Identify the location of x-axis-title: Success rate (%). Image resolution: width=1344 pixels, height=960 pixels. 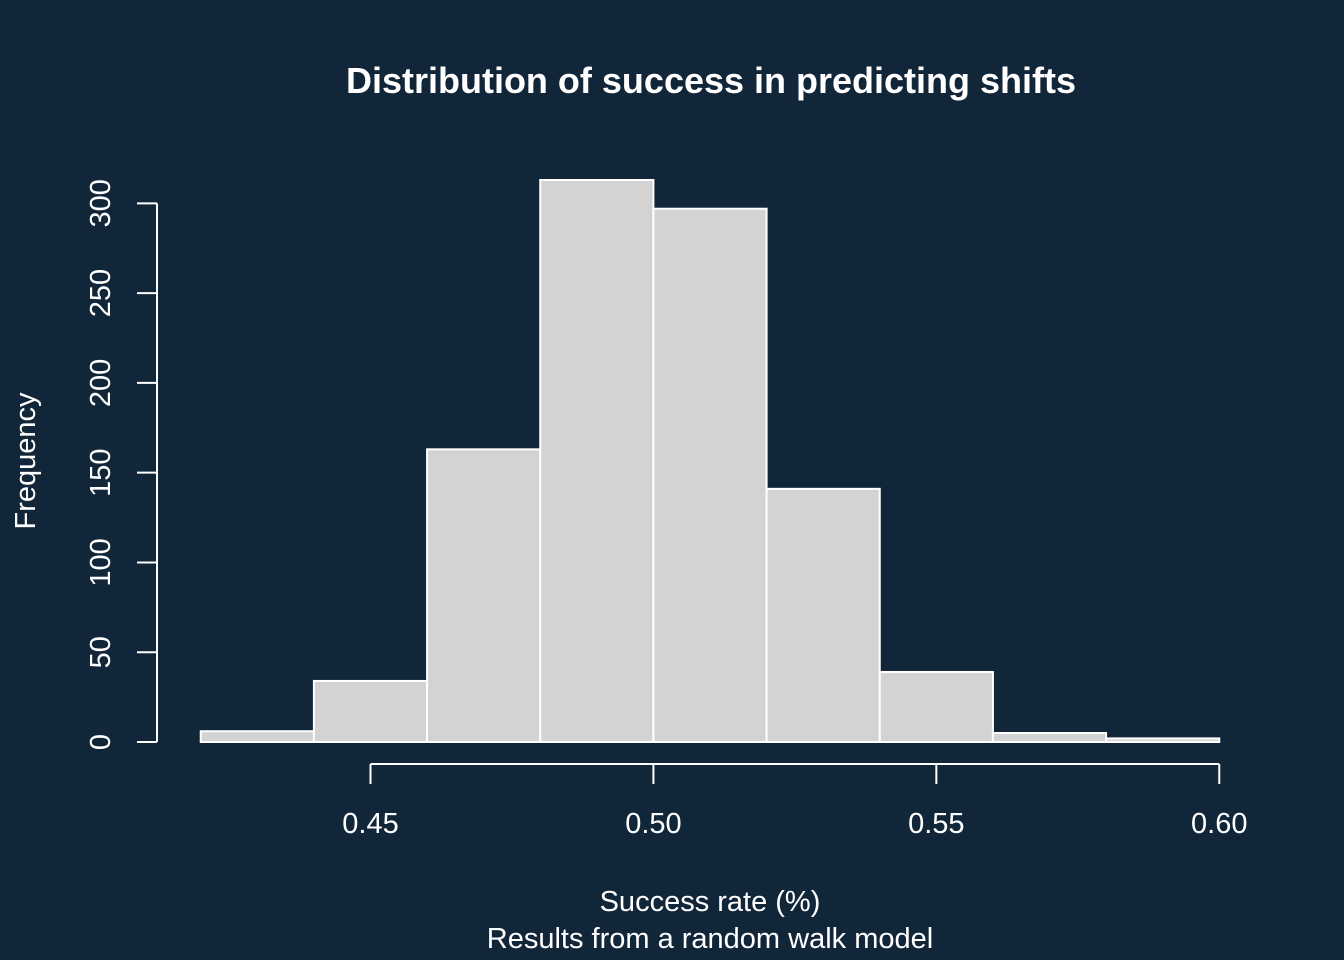
(710, 902).